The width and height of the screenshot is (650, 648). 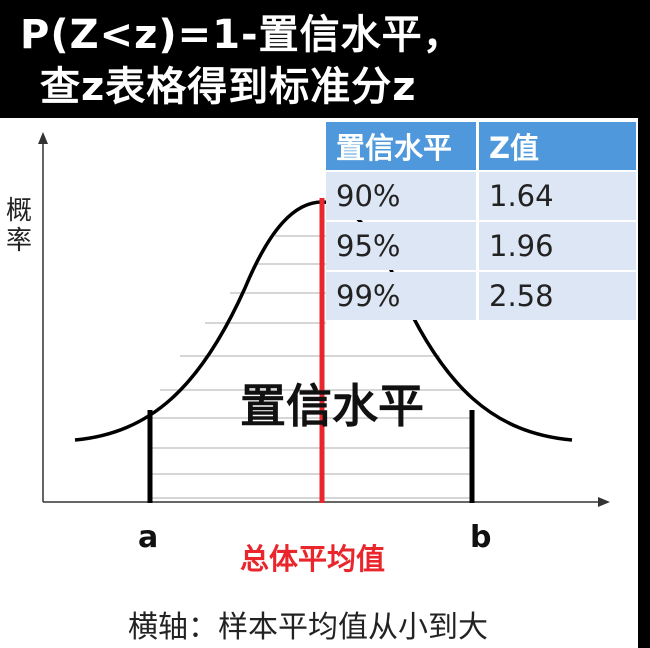 I want to click on boundary-a-label: a, so click(x=148, y=537).